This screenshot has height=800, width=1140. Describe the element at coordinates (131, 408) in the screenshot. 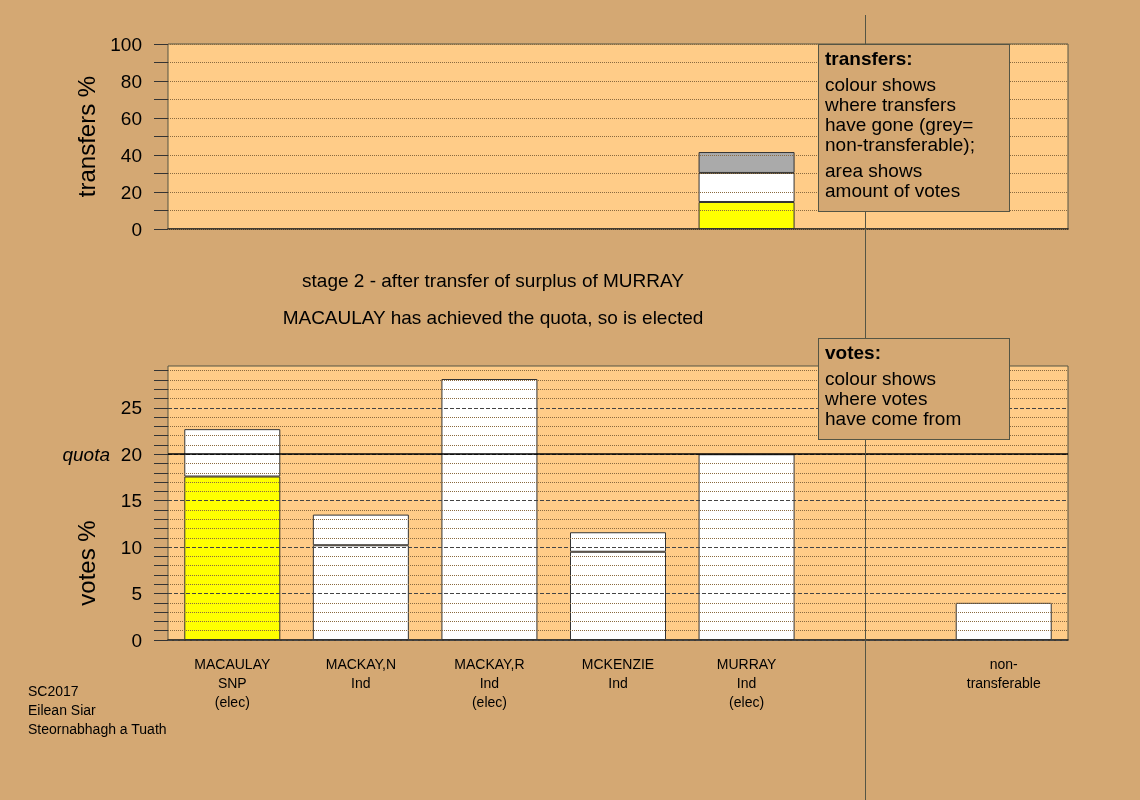

I see `y-tick-label: 25` at that location.